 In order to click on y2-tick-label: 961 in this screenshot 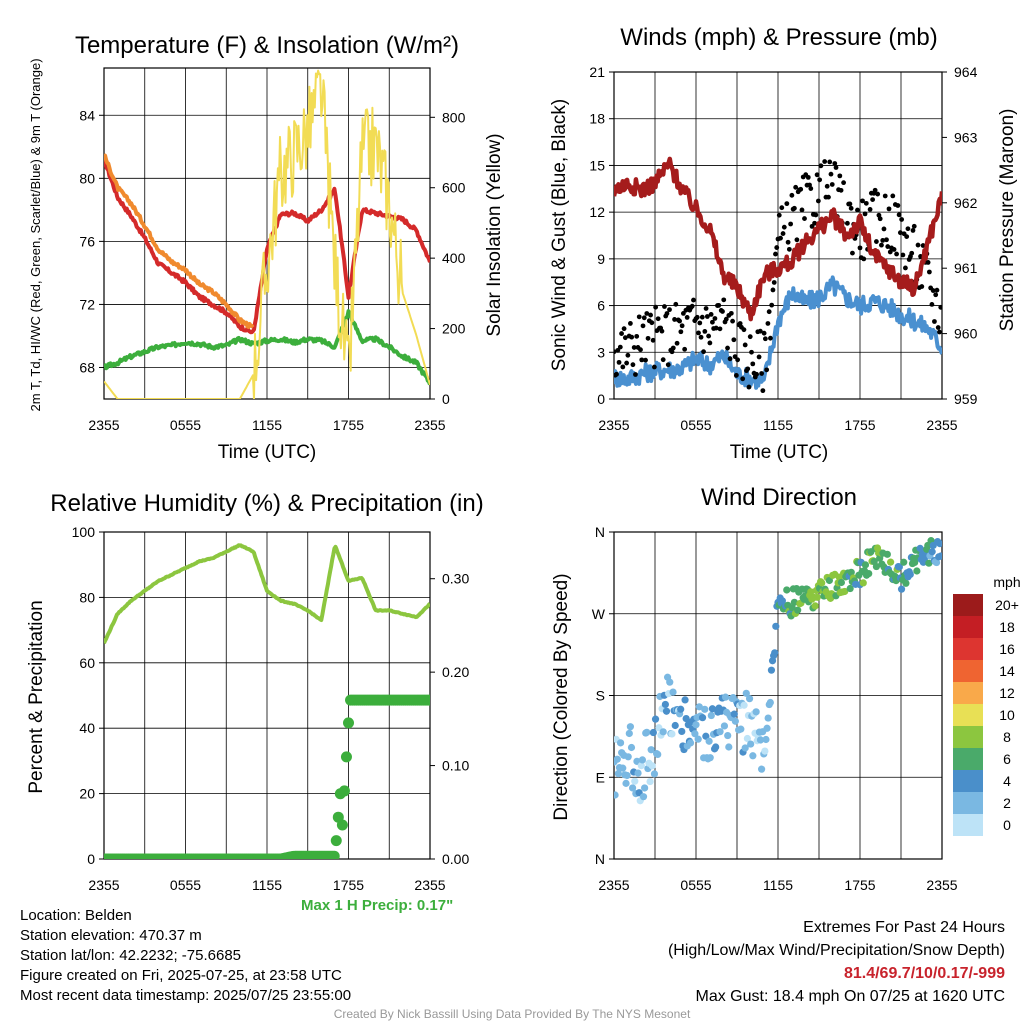, I will do `click(966, 268)`.